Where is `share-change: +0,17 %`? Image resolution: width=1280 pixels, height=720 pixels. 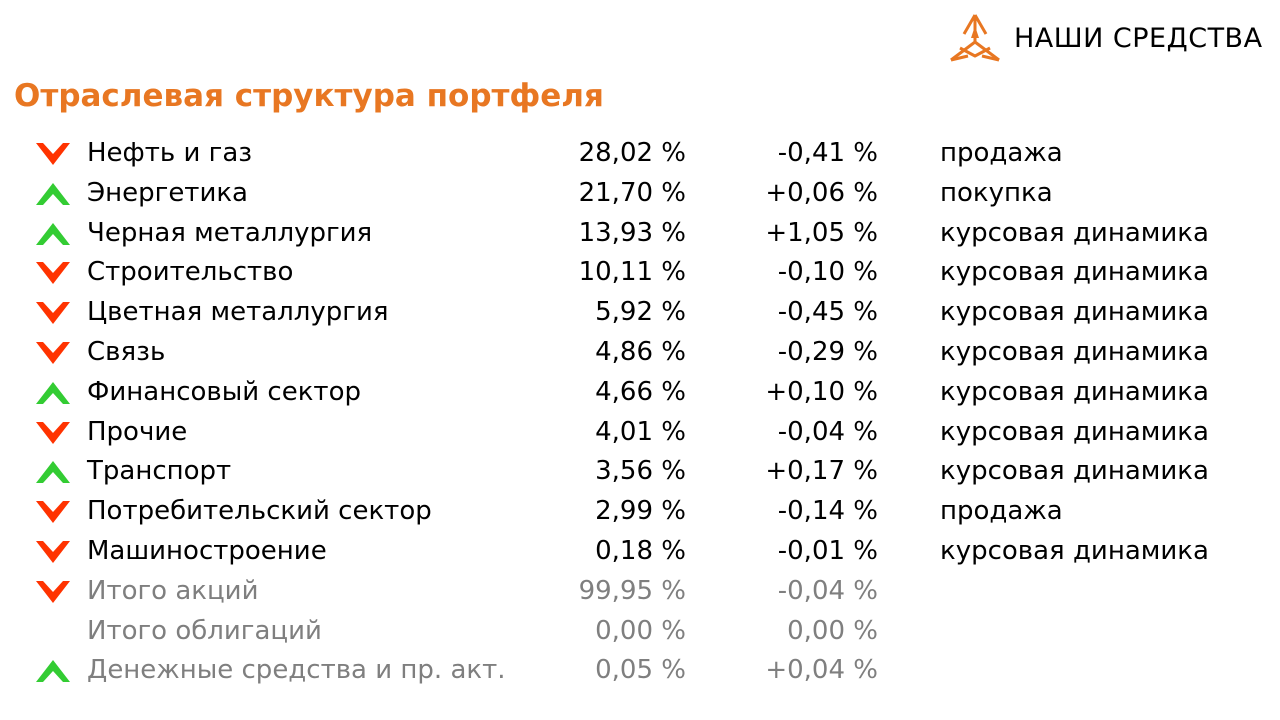 share-change: +0,17 % is located at coordinates (821, 471).